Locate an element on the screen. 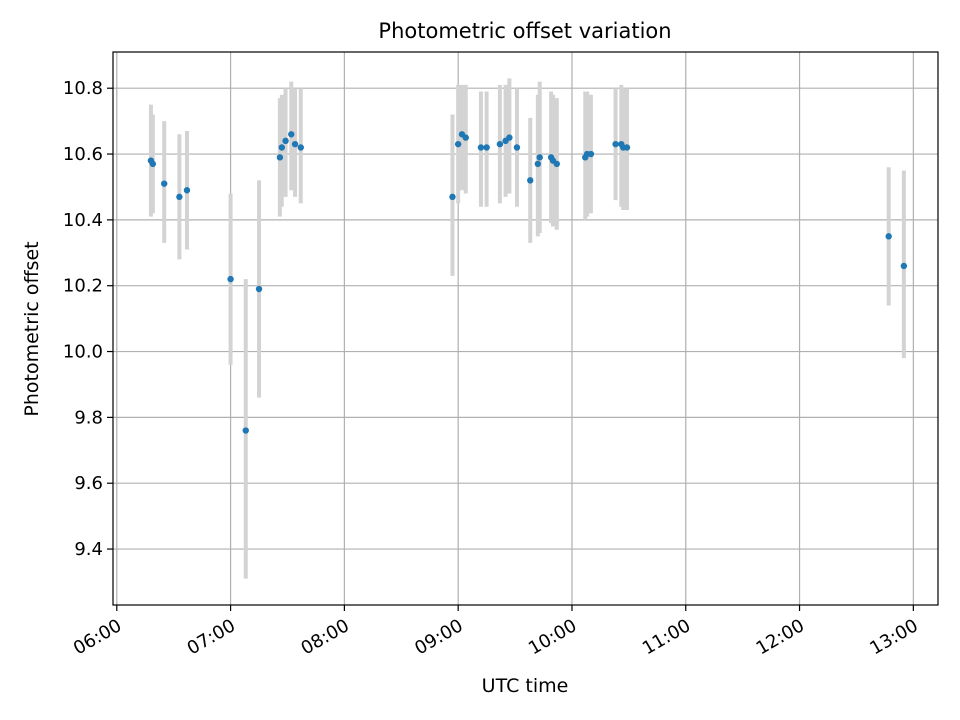  y-tick-label: 9.6 is located at coordinates (88, 483).